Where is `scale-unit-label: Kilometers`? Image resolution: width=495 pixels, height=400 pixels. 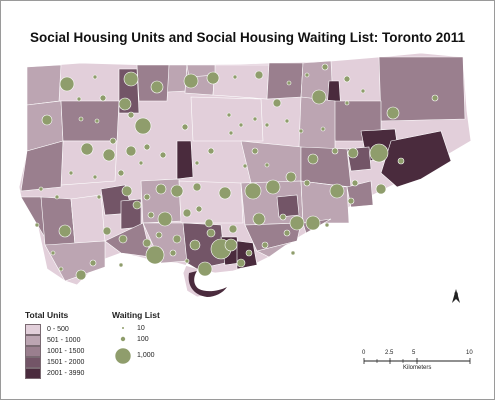
scale-unit-label: Kilometers is located at coordinates (417, 368).